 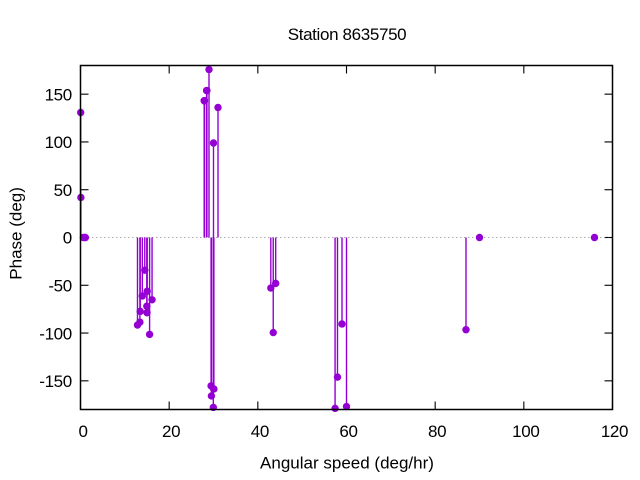 I want to click on svg-text: 120, so click(x=614, y=431).